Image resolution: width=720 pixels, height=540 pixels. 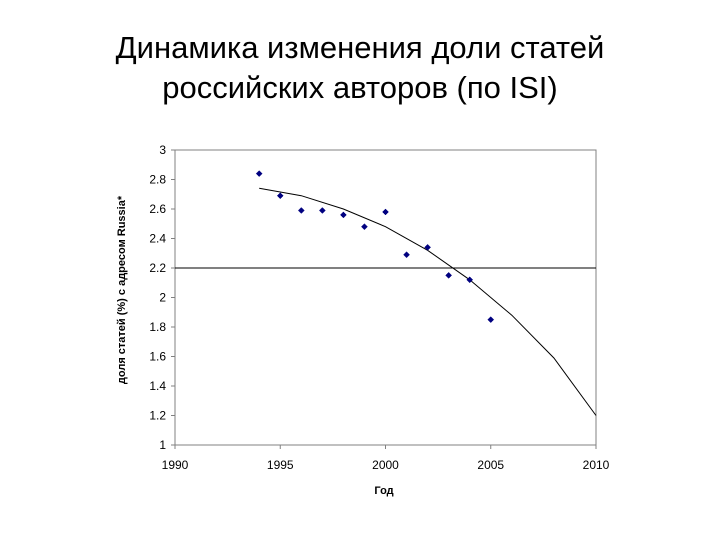 What do you see at coordinates (175, 465) in the screenshot?
I see `x-tick-label: 1990` at bounding box center [175, 465].